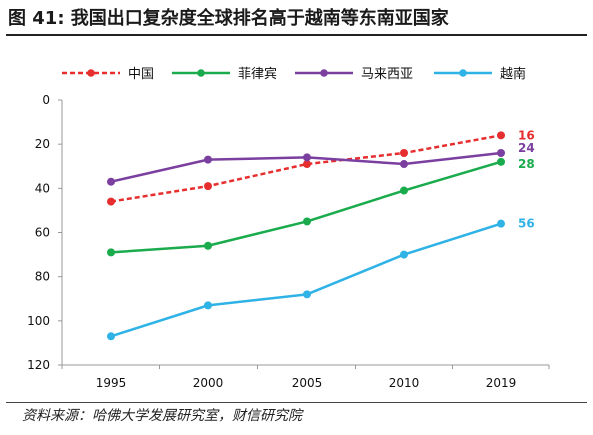  What do you see at coordinates (162, 416) in the screenshot?
I see `source-note: 资料来源：哈佛大学发展研究室，财信研究院` at bounding box center [162, 416].